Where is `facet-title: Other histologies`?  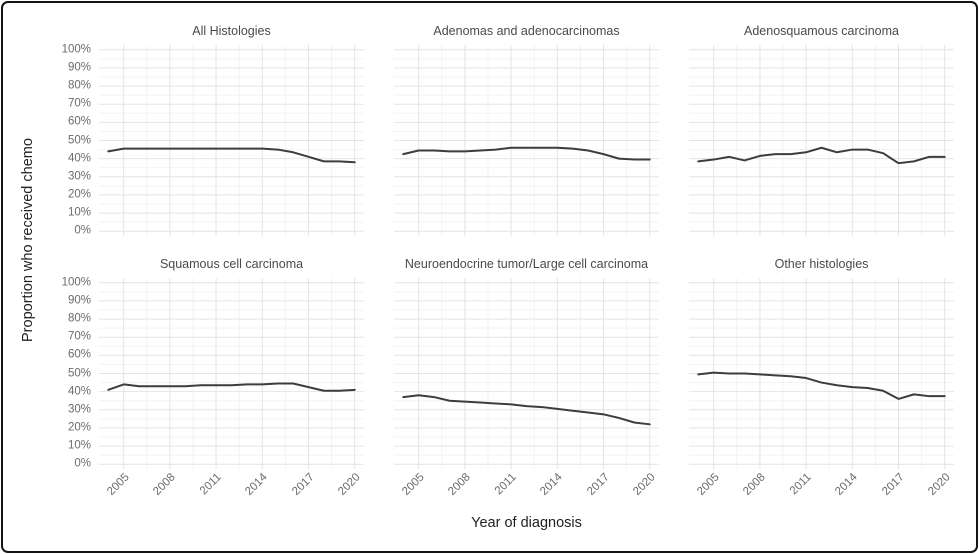 facet-title: Other histologies is located at coordinates (821, 264).